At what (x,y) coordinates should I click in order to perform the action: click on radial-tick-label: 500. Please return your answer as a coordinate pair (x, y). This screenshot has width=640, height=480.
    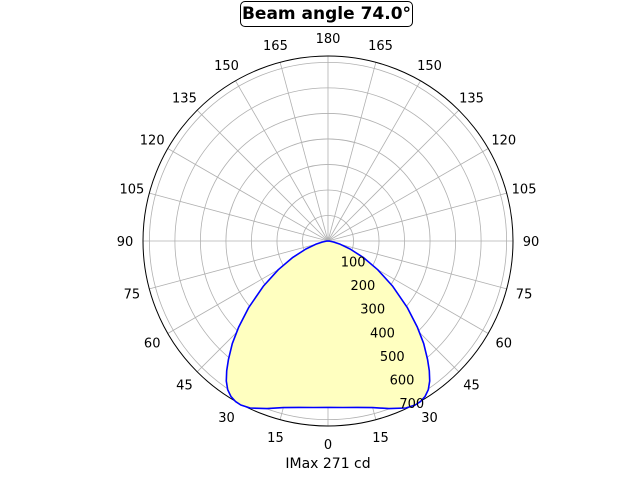
    Looking at the image, I should click on (392, 357).